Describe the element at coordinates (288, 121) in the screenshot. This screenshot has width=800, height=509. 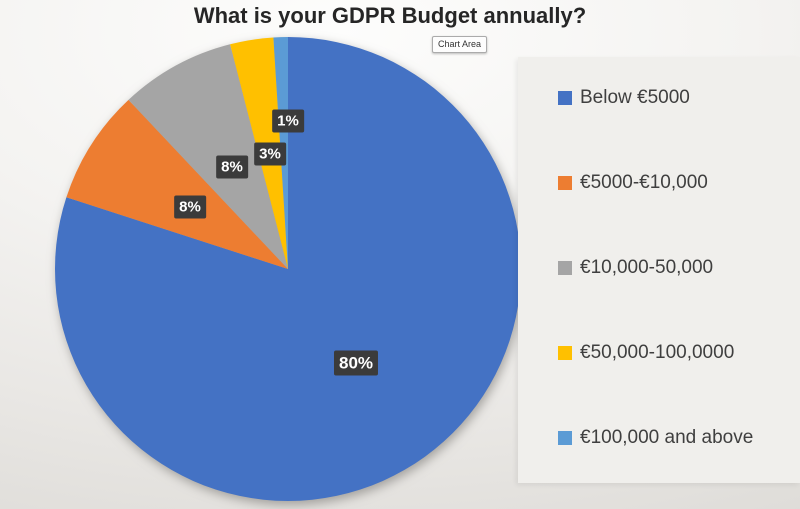
I see `data-label-5: 1%` at that location.